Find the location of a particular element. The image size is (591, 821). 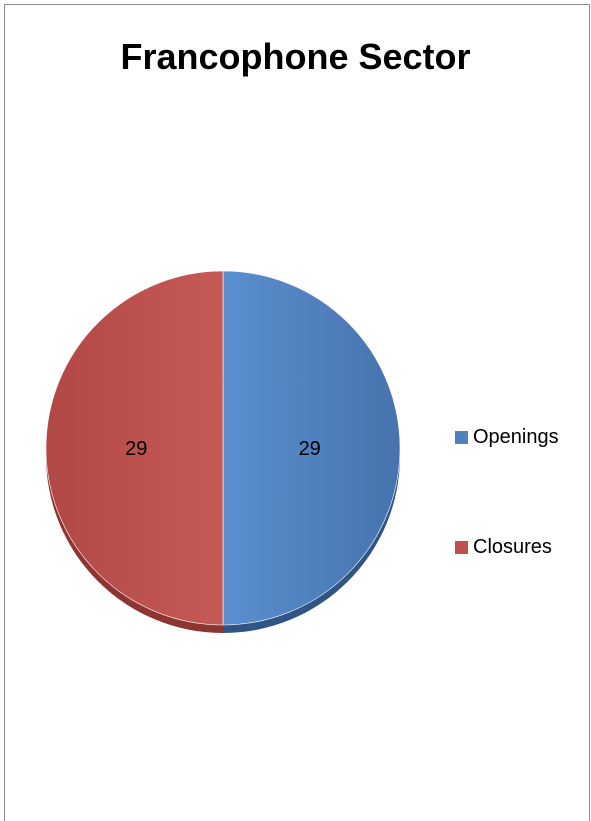

chart-title: Francophone Sector is located at coordinates (295, 56).